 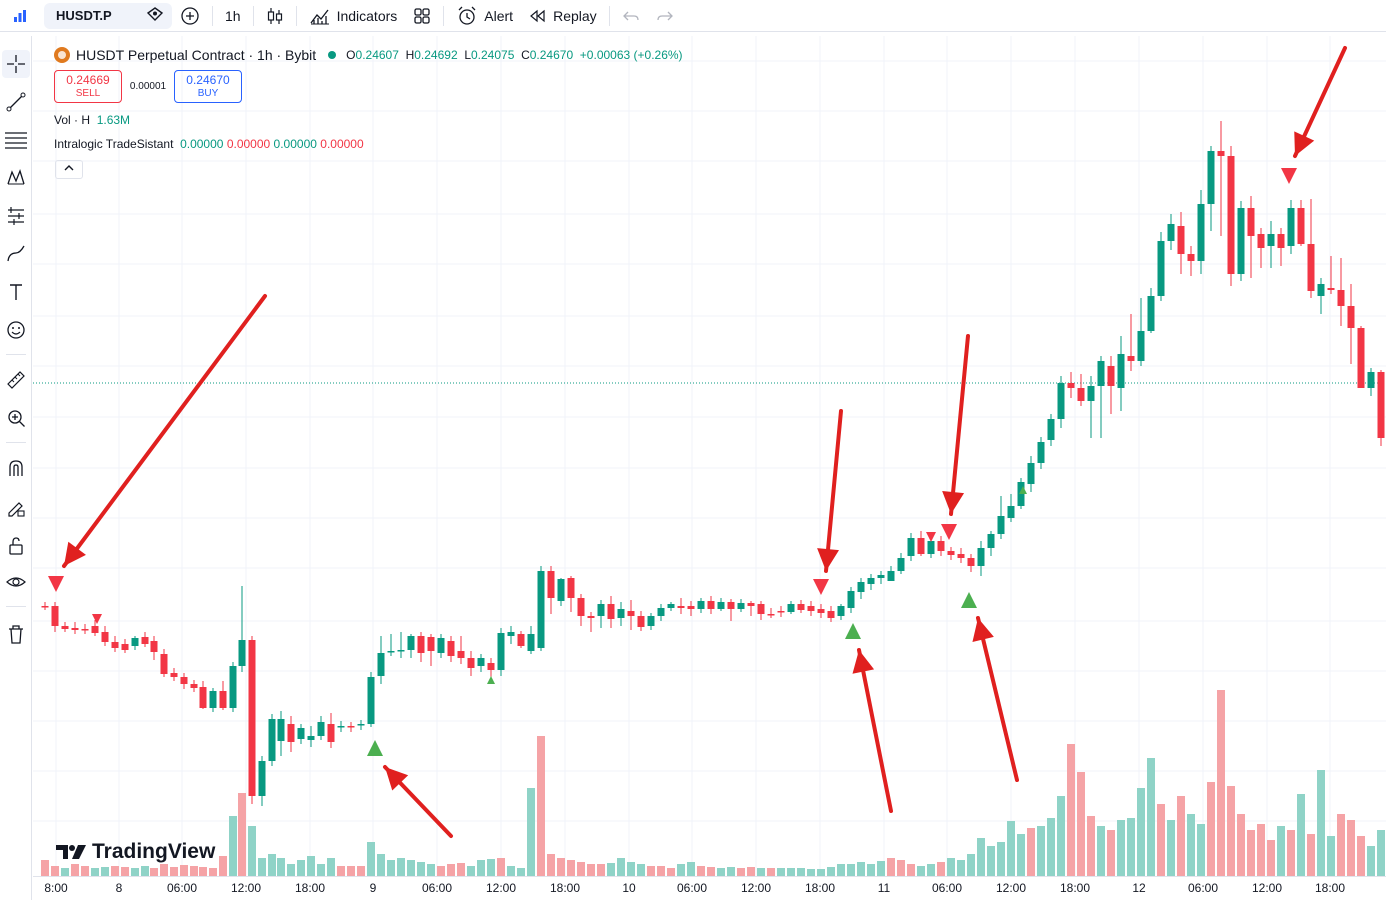 What do you see at coordinates (108, 15) in the screenshot?
I see `symbol-search-button: HUSDT.P` at bounding box center [108, 15].